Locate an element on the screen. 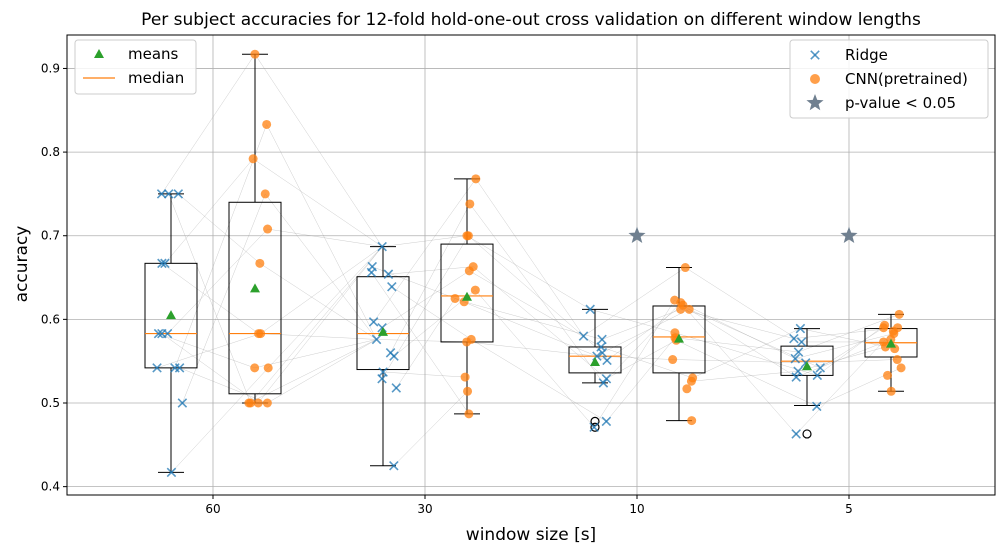 The image size is (1006, 553). x-tick-label: 5 is located at coordinates (849, 509).